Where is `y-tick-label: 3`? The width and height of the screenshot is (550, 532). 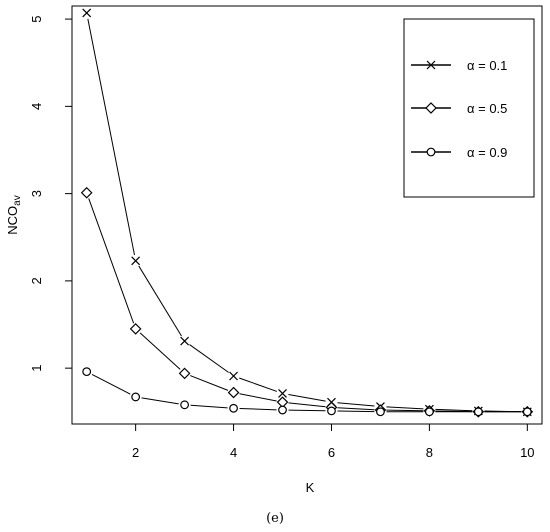 y-tick-label: 3 is located at coordinates (36, 193).